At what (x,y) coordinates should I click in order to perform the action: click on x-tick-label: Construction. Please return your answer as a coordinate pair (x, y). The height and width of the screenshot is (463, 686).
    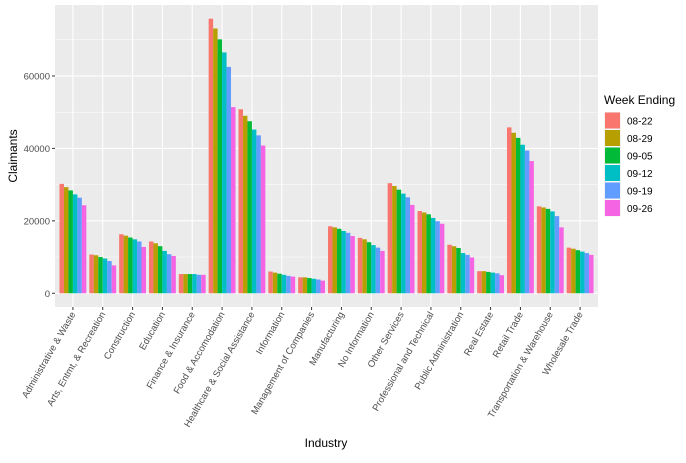
    Looking at the image, I should click on (120, 336).